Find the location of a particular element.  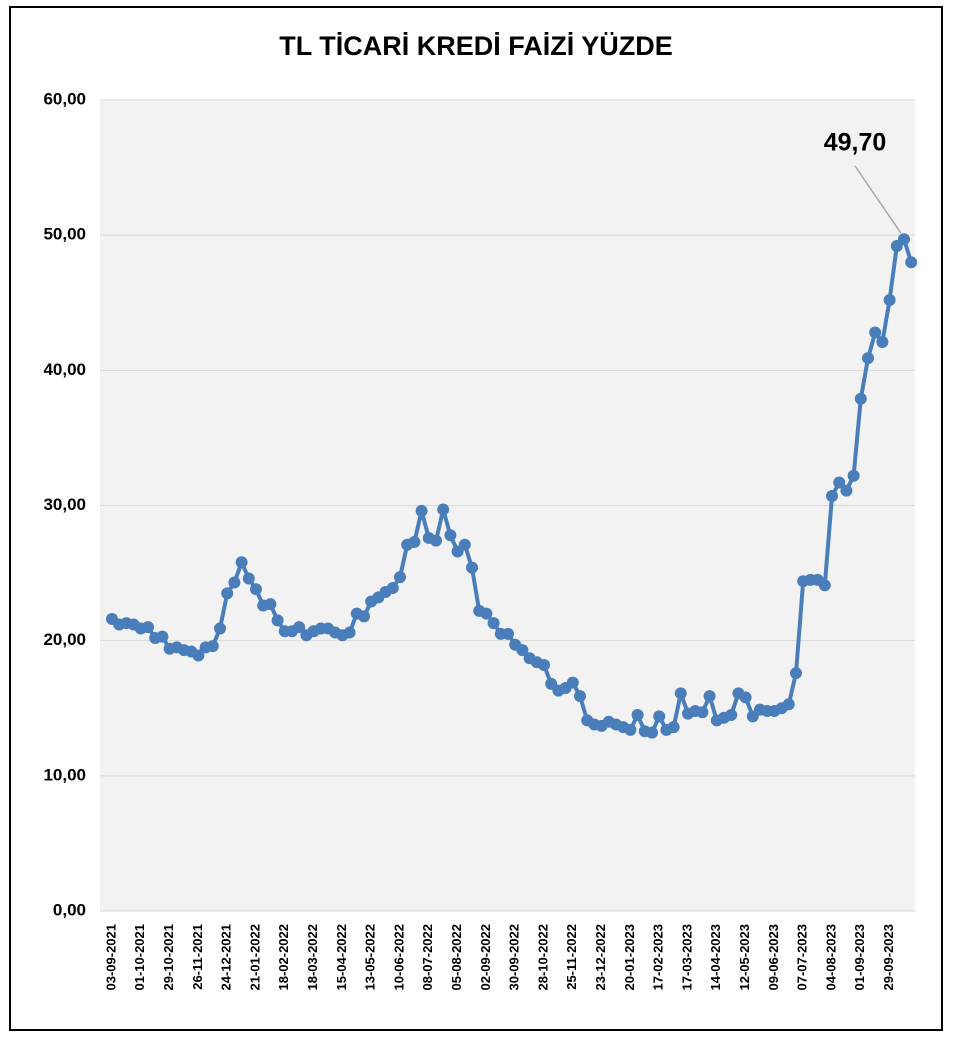

x-tick-label: 20-01-2023 is located at coordinates (629, 957).